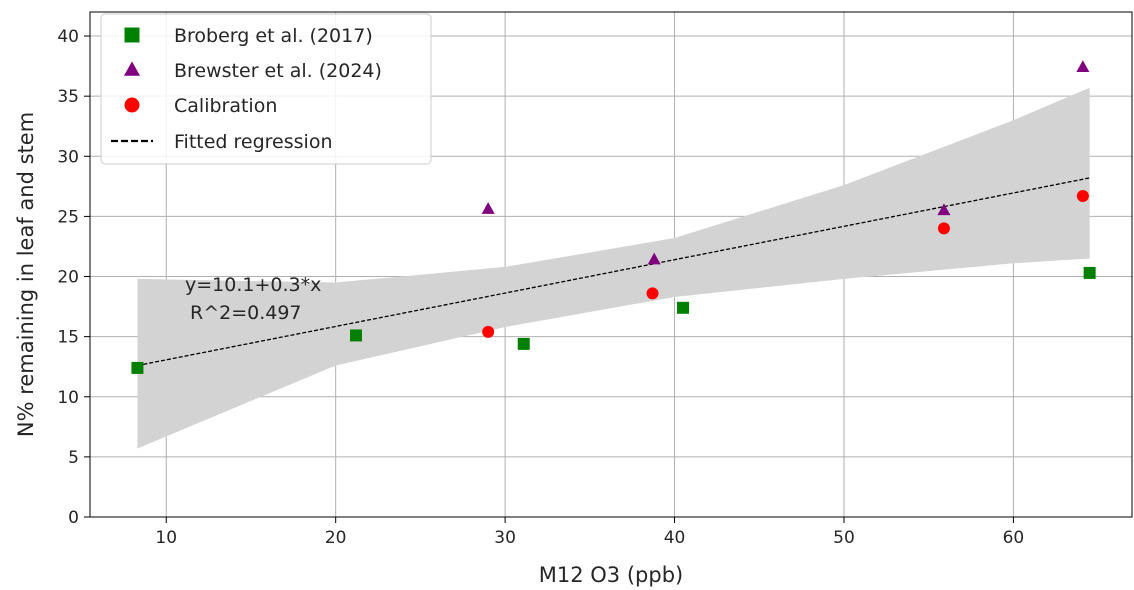  I want to click on regression-equation: y=10.1+0.3*x, so click(253, 285).